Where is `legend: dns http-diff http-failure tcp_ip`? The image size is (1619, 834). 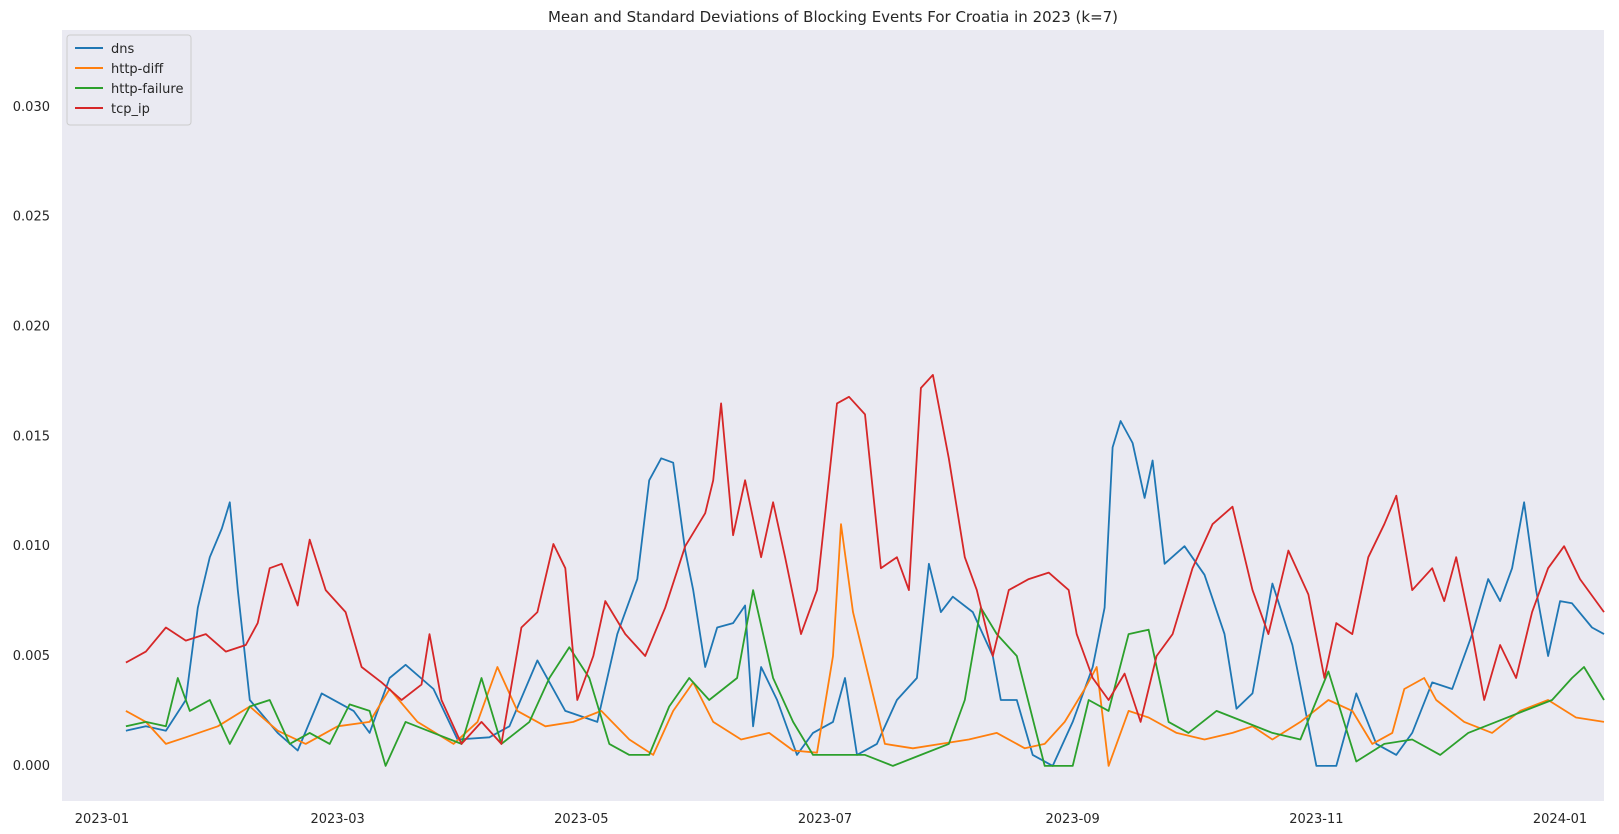 legend: dns http-diff http-failure tcp_ip is located at coordinates (129, 80).